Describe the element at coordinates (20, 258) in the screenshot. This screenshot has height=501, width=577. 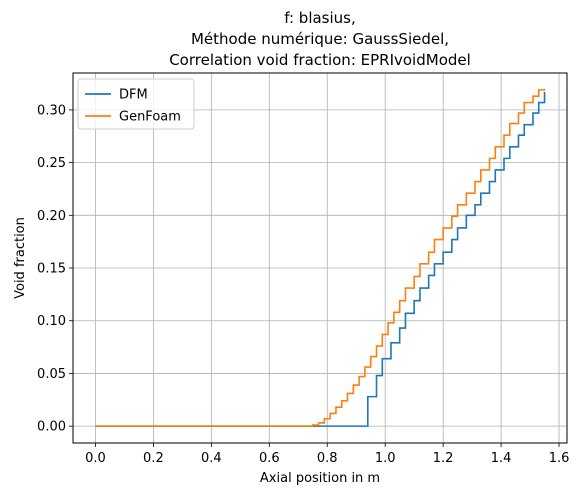
I see `y-axis-label: Void fraction` at that location.